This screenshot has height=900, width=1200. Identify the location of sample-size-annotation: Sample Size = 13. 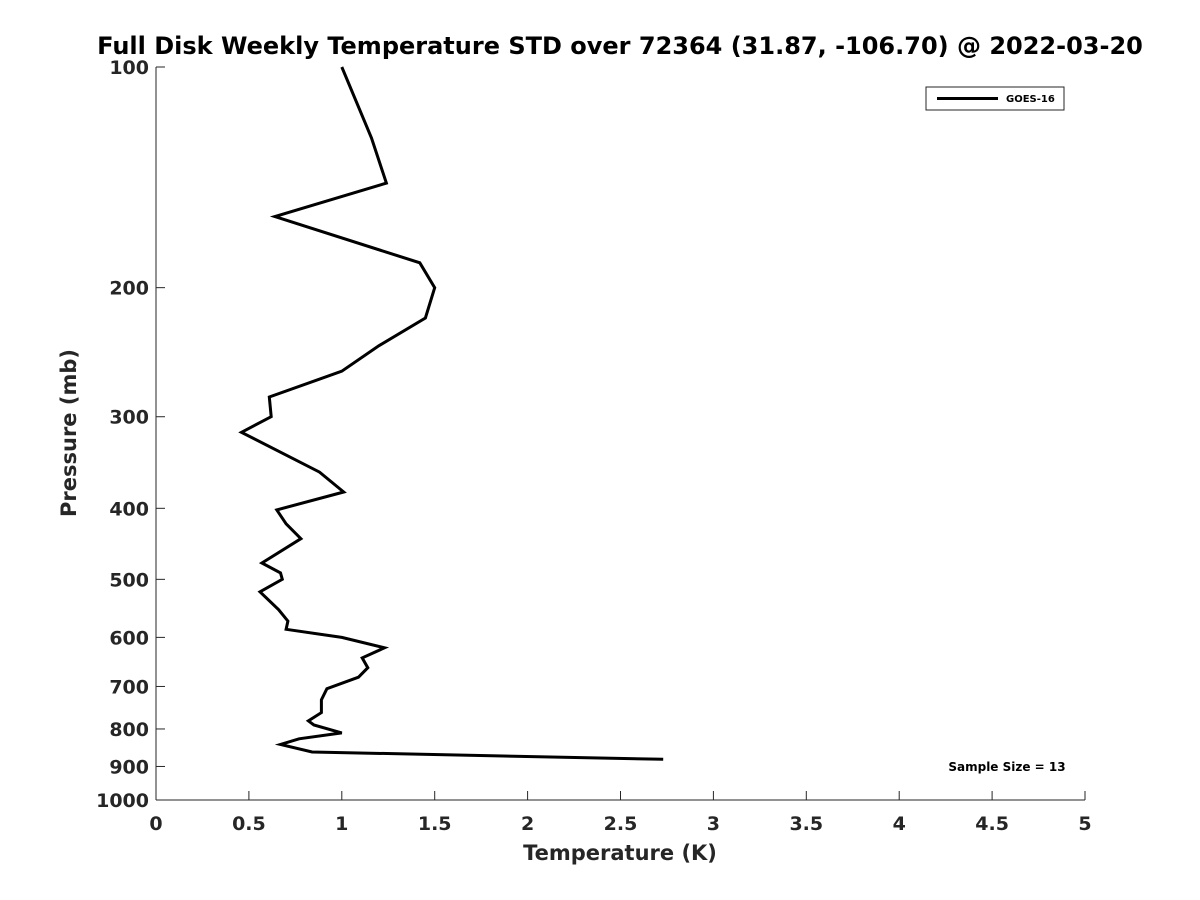
(1006, 767).